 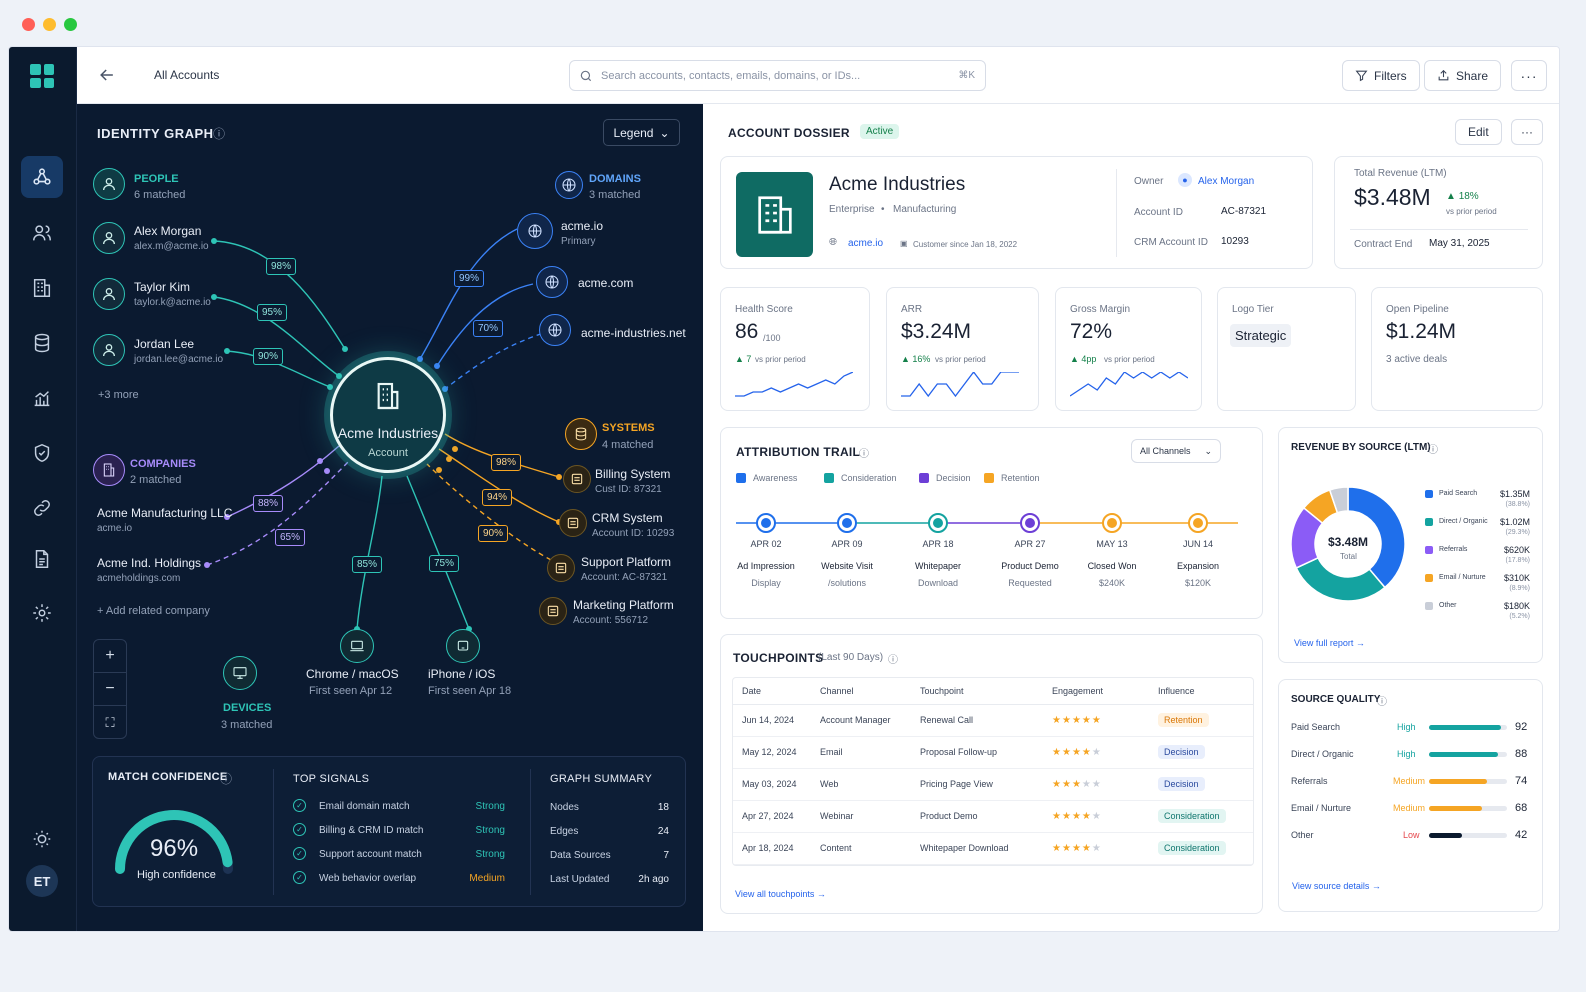 What do you see at coordinates (1176, 451) in the screenshot?
I see `channel-select: All Channels ⌄` at bounding box center [1176, 451].